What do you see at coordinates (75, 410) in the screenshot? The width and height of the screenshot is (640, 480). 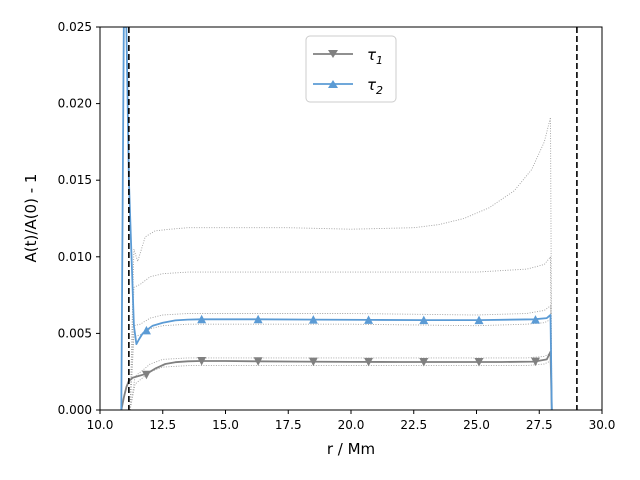 I see `y-tick-label: 0.000` at bounding box center [75, 410].